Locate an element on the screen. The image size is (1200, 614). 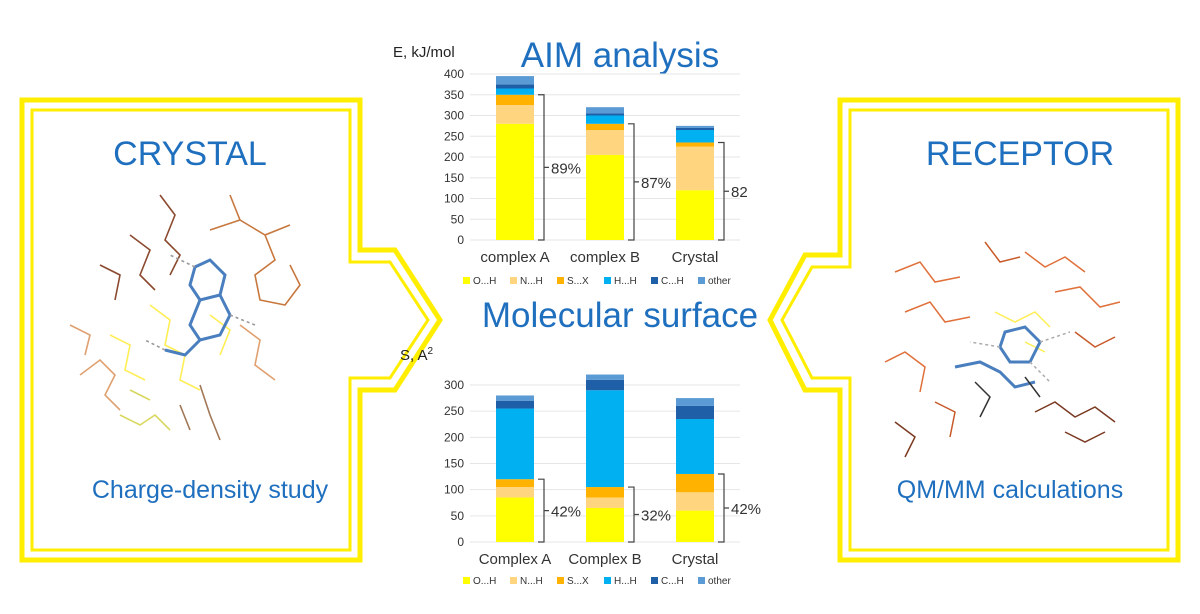
chart1-ytick-label: 150 is located at coordinates (454, 178).